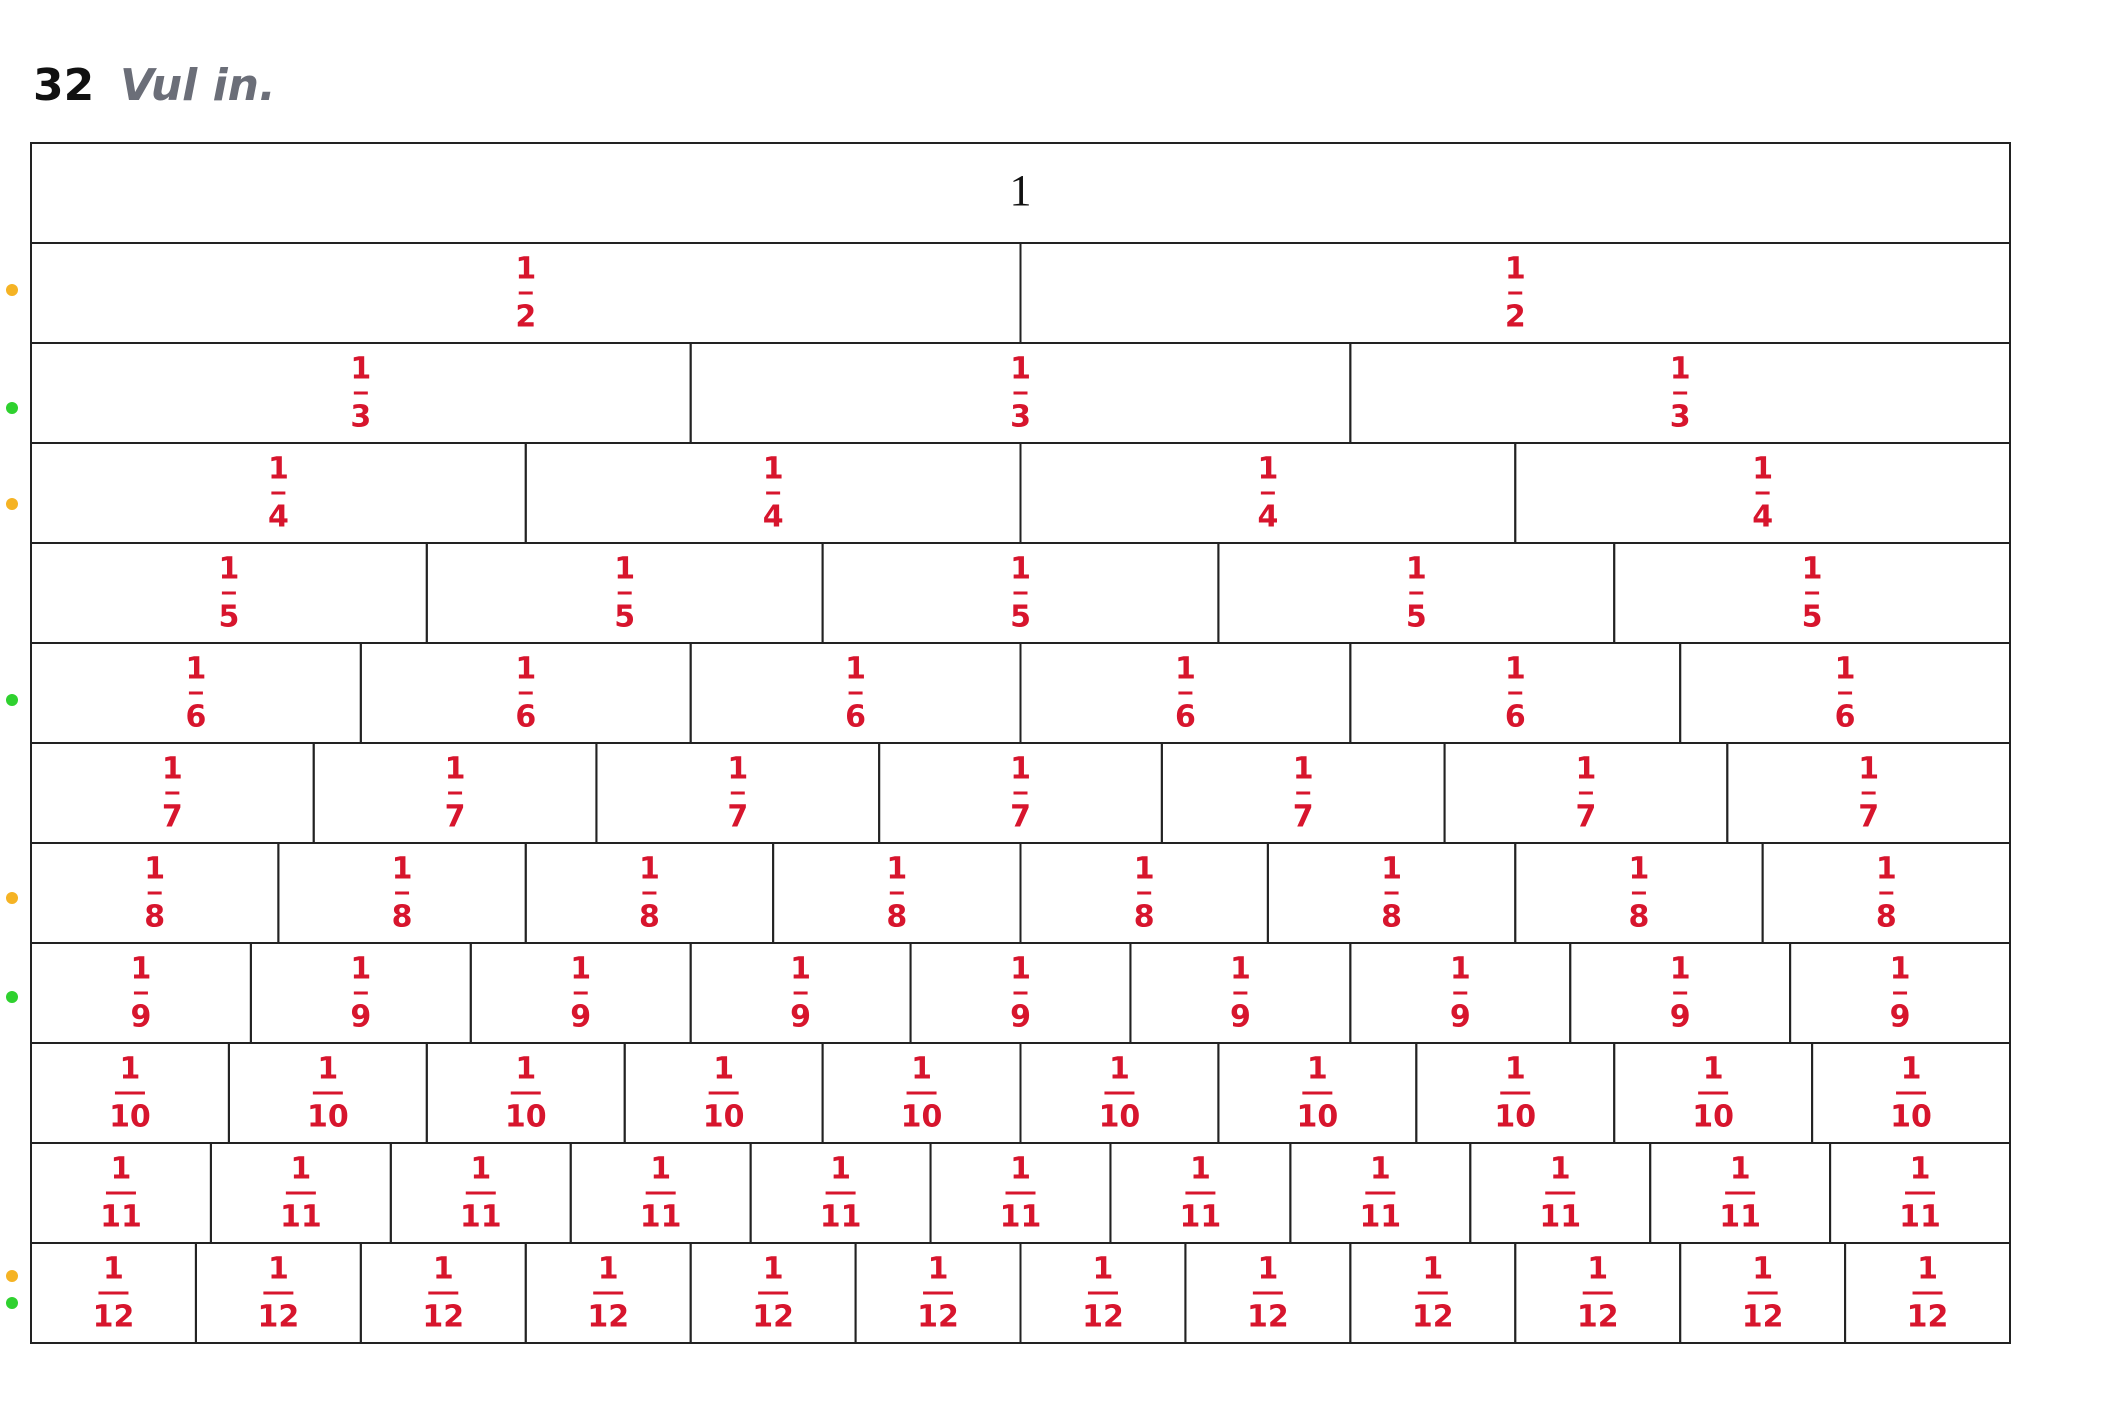 This screenshot has width=2101, height=1411. I want to click on denominator: 5, so click(228, 617).